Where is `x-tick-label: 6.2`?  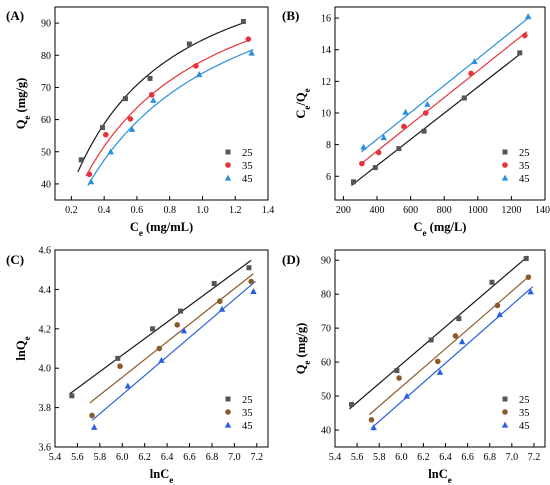
x-tick-label: 6.2 is located at coordinates (423, 457).